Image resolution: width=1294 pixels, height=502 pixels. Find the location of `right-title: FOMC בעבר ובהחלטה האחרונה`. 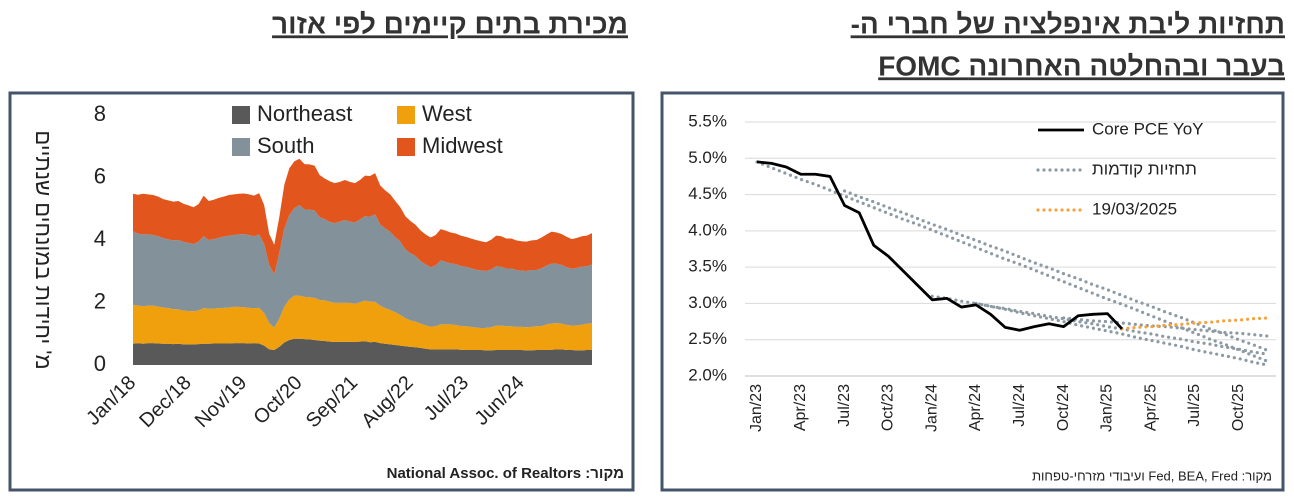

right-title: FOMC בעבר ובהחלטה האחרונה is located at coordinates (1081, 65).